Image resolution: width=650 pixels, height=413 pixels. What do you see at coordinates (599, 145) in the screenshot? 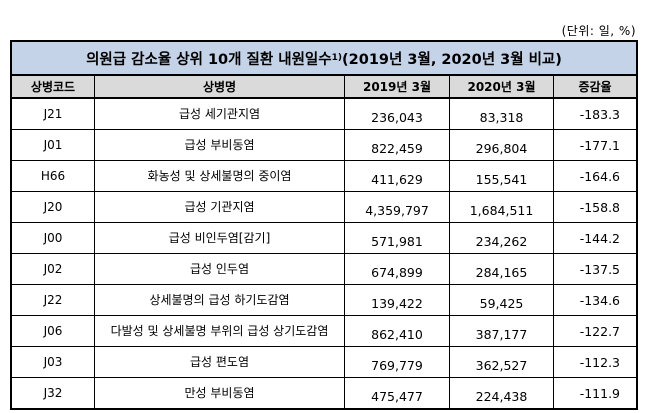
I see `cell-rate: -177.1` at bounding box center [599, 145].